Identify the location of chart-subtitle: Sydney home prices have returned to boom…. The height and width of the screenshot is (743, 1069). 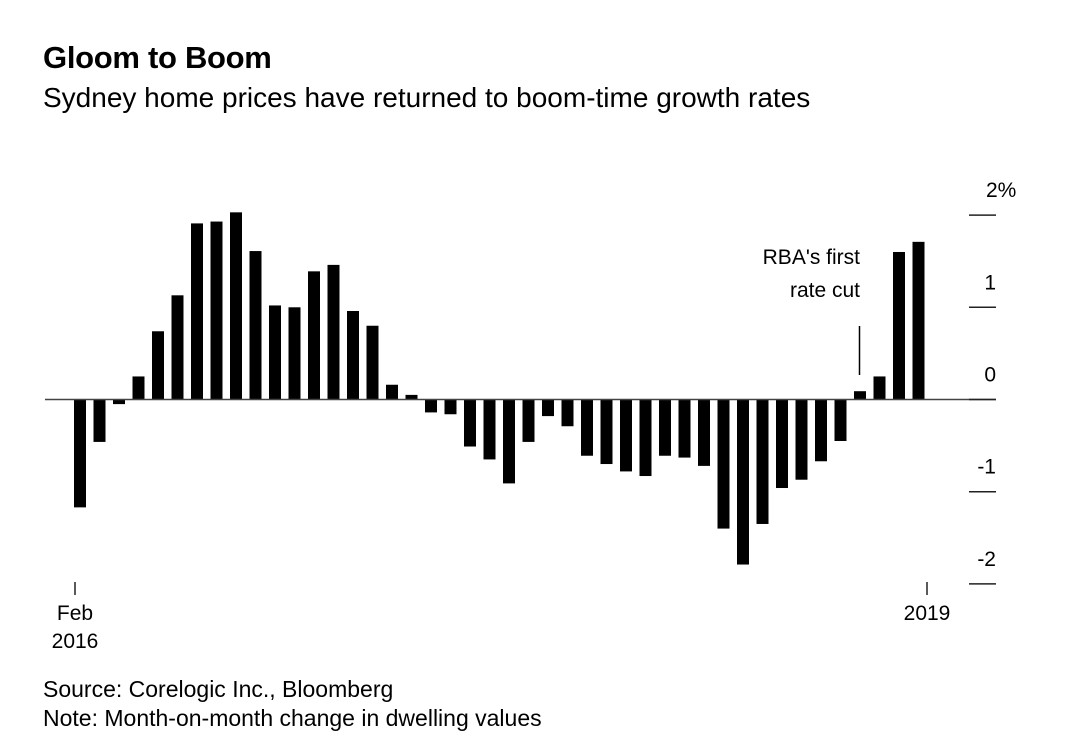
(427, 97).